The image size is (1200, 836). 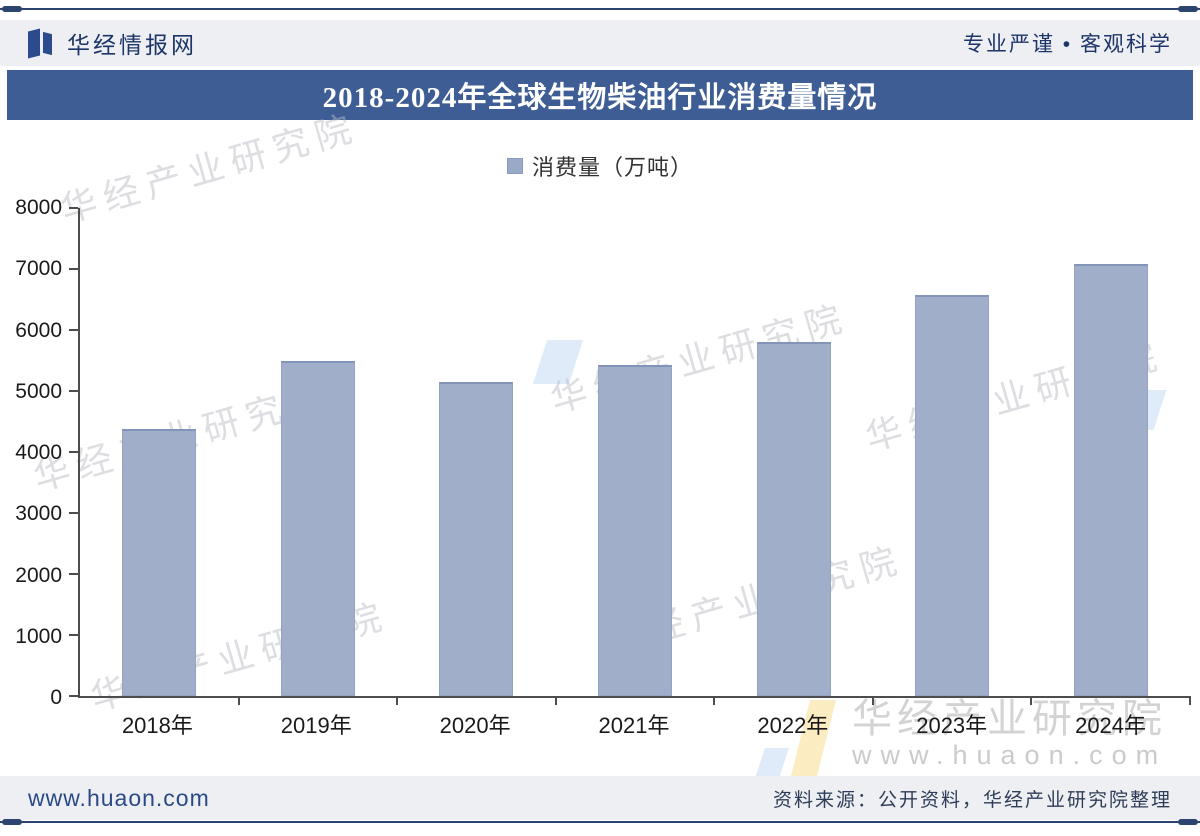 I want to click on footer: www.huaon.com 资料来源：公开资料，华经产业研究院整理, so click(x=600, y=798).